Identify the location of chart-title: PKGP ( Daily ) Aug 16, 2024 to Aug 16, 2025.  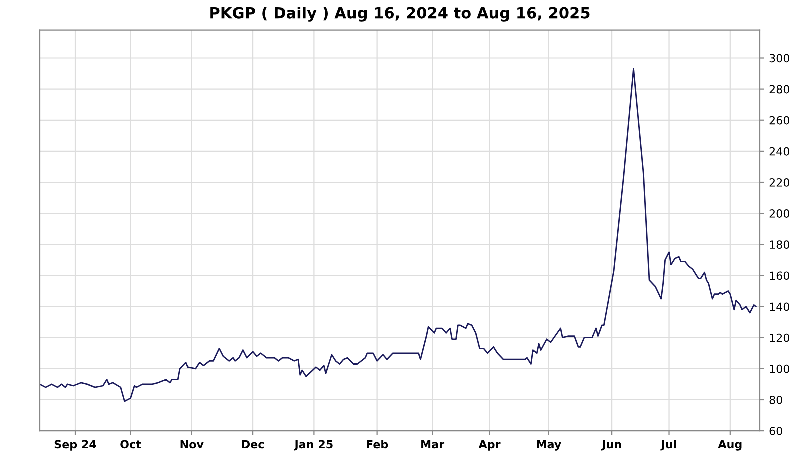
(400, 14).